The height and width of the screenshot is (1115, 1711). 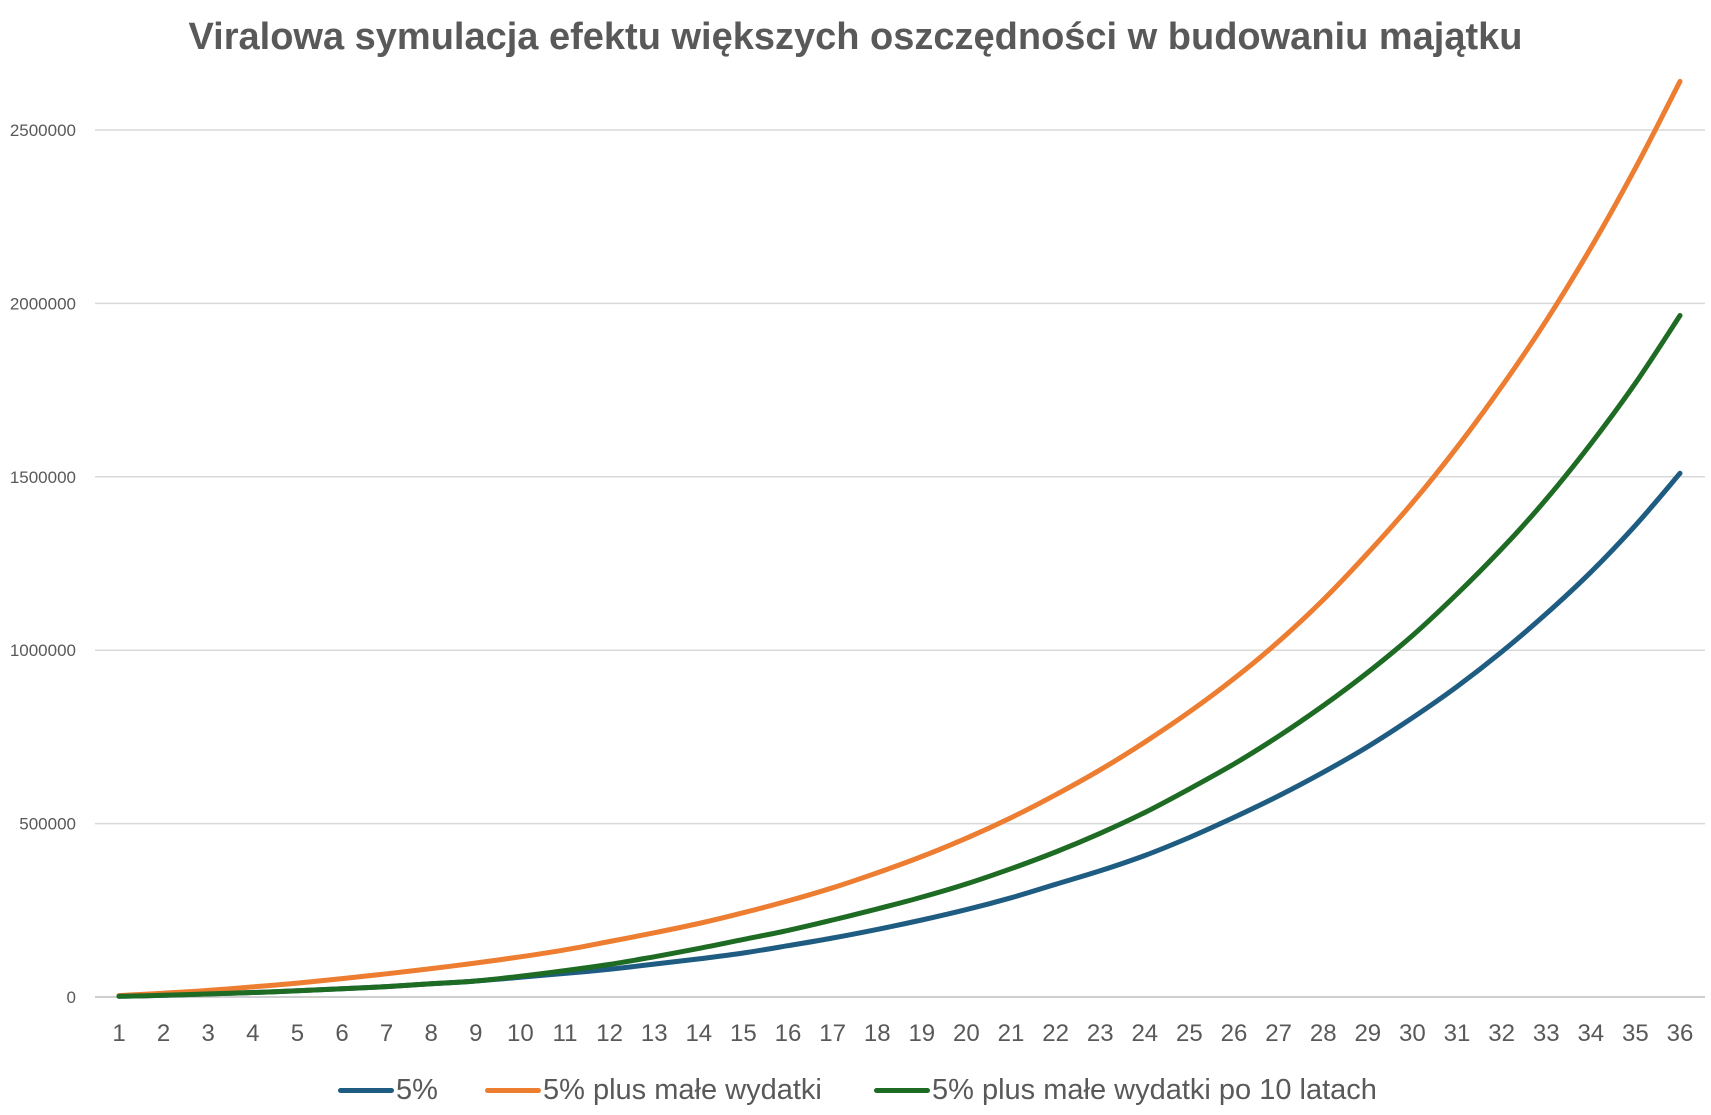 I want to click on legend-label: 5% plus małe wydatki, so click(x=682, y=1089).